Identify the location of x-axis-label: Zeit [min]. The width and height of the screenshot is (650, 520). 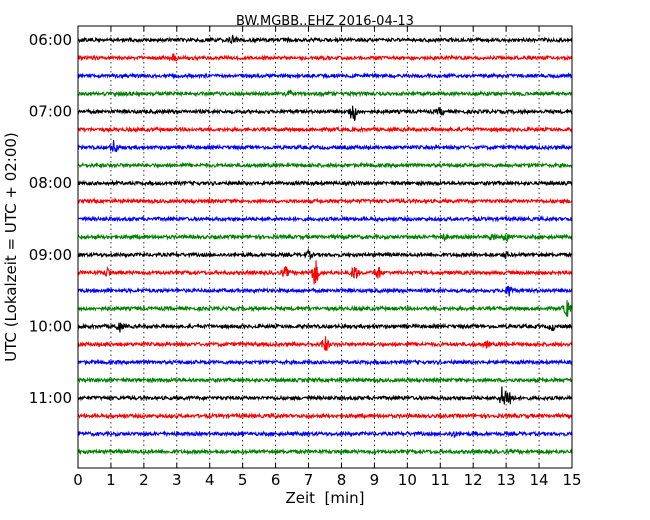
(324, 498).